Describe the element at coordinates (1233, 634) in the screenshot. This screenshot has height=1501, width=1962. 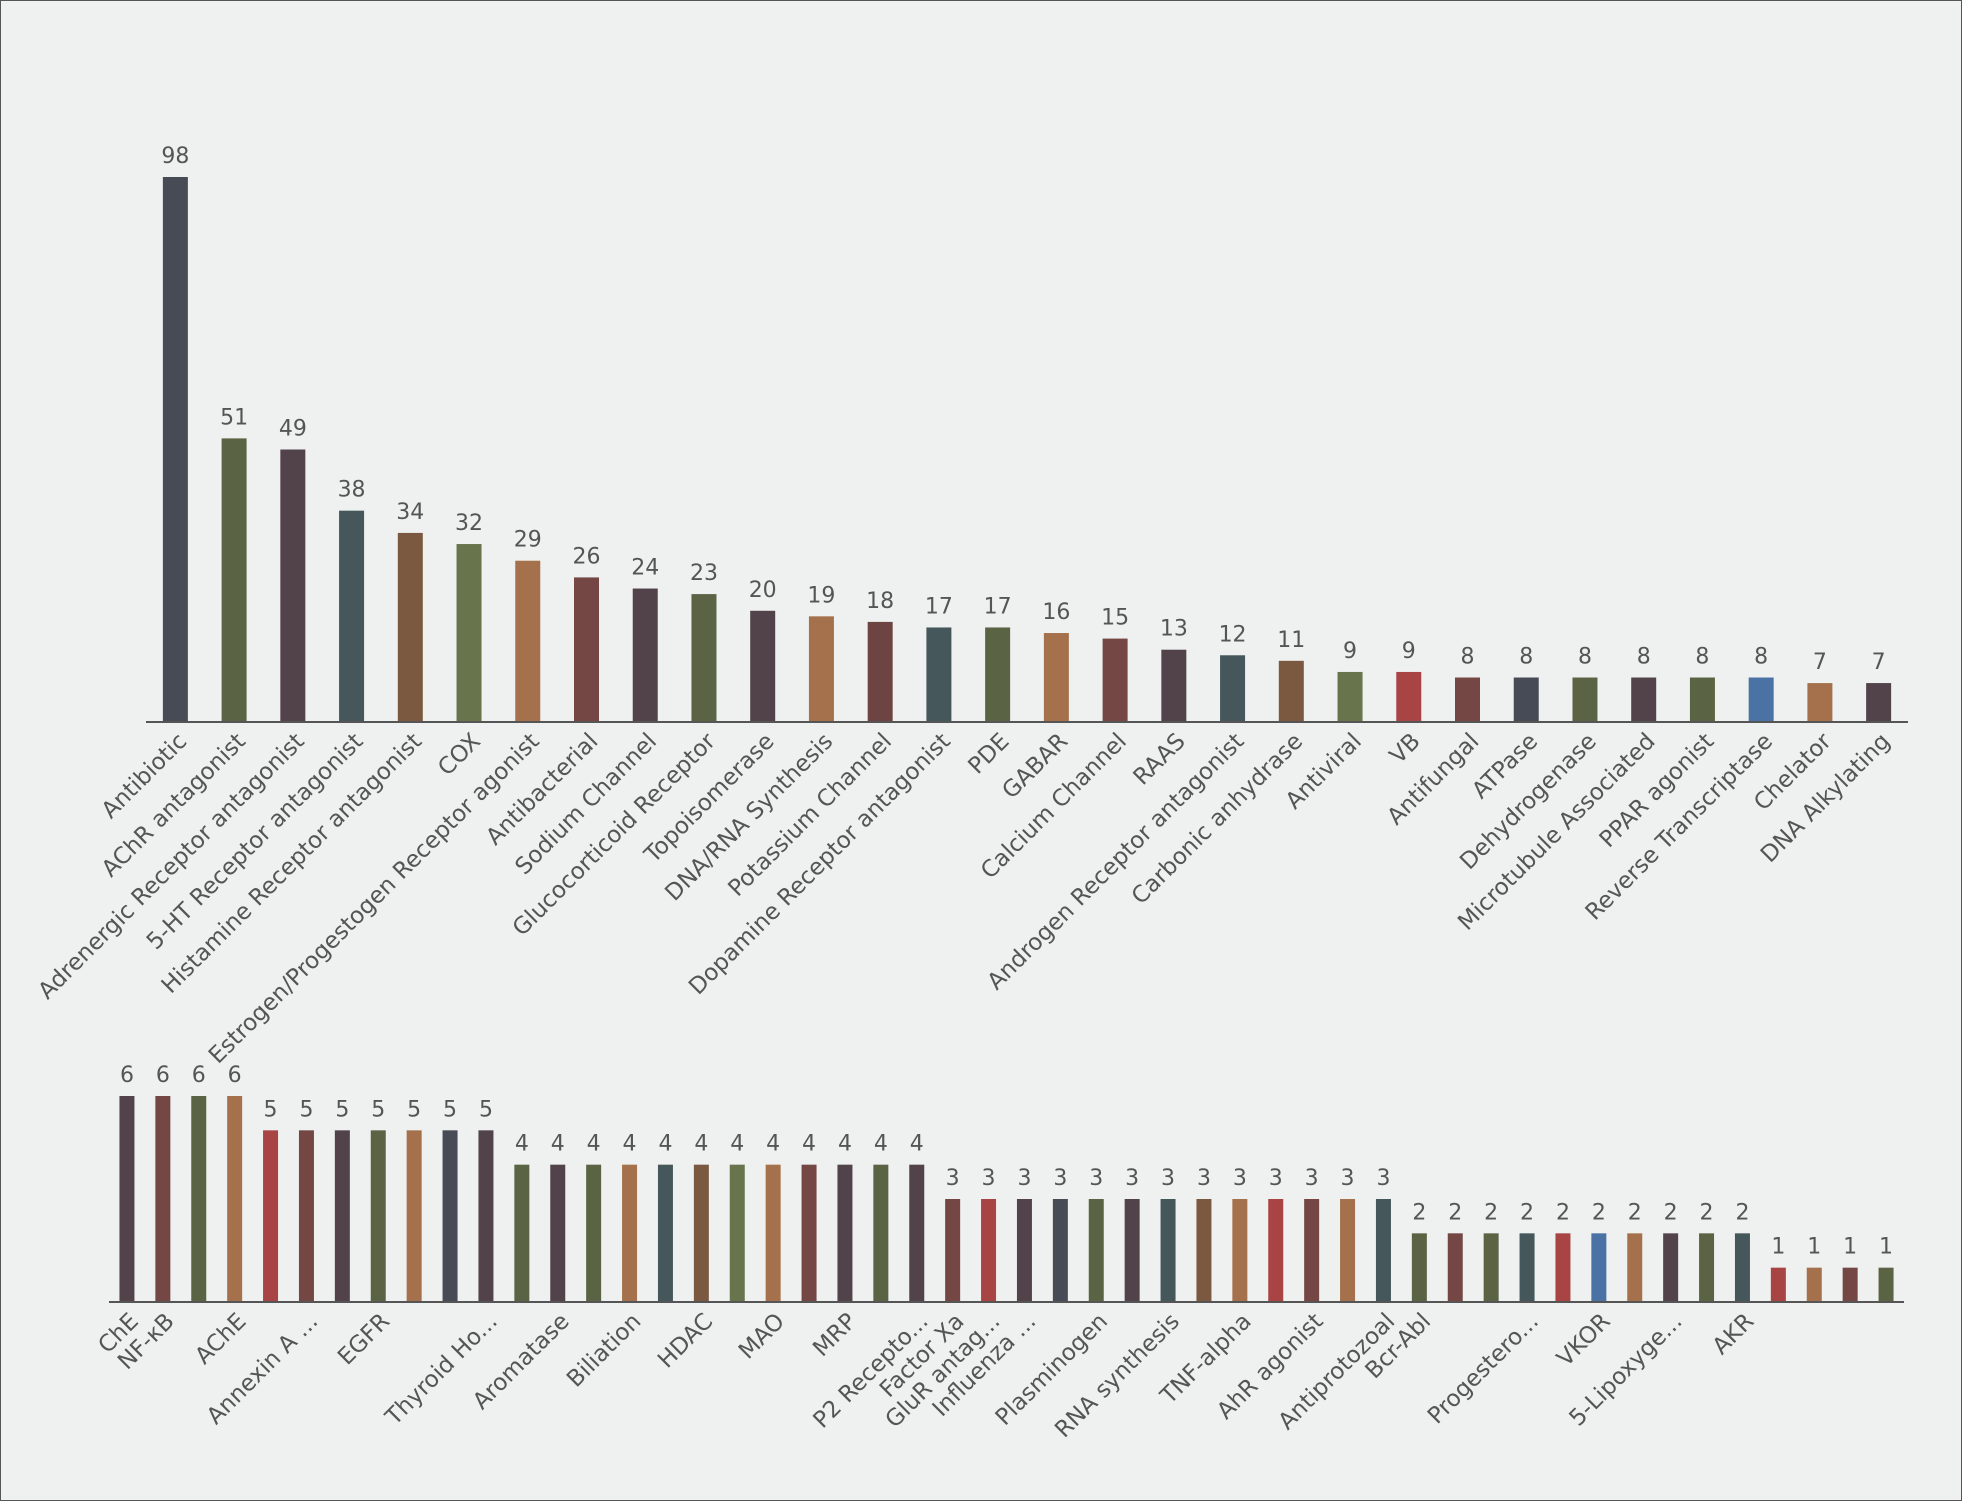
I see `value-label: 12` at that location.